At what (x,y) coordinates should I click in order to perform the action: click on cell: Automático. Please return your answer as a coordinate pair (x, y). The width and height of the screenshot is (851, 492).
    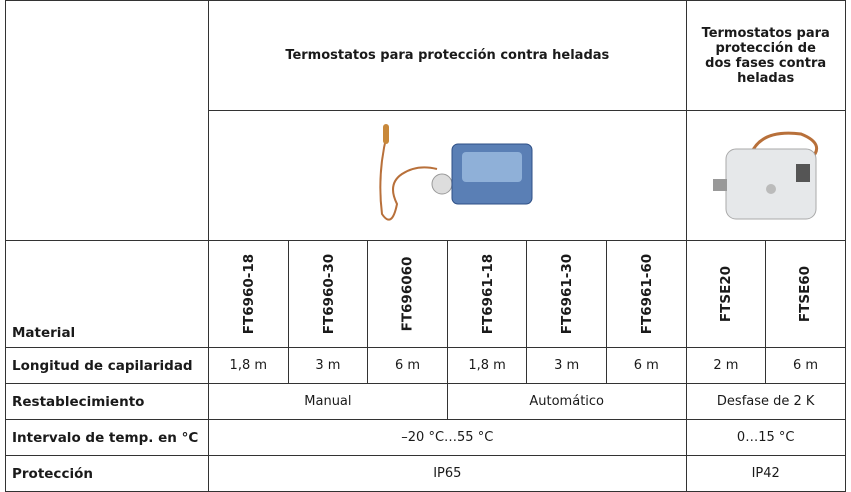
    Looking at the image, I should click on (566, 401).